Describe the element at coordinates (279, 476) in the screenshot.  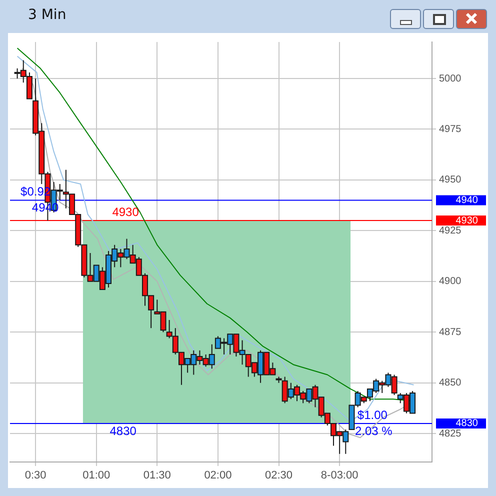
I see `x-tick-label: 02:30` at that location.